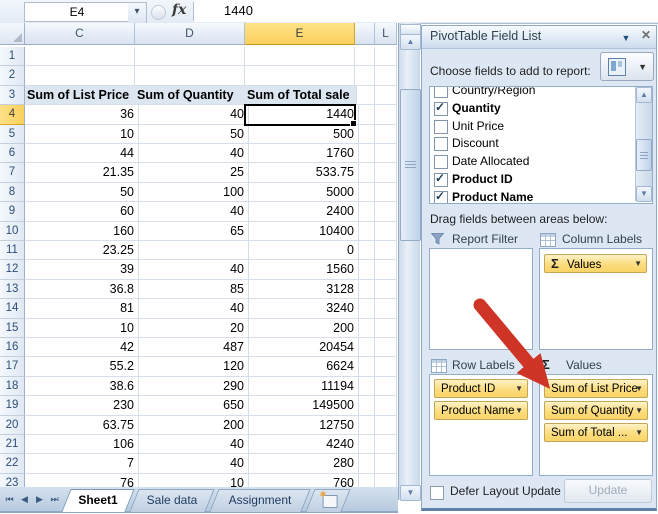 The image size is (658, 514). Describe the element at coordinates (12, 270) in the screenshot. I see `row-header-12: 12` at that location.